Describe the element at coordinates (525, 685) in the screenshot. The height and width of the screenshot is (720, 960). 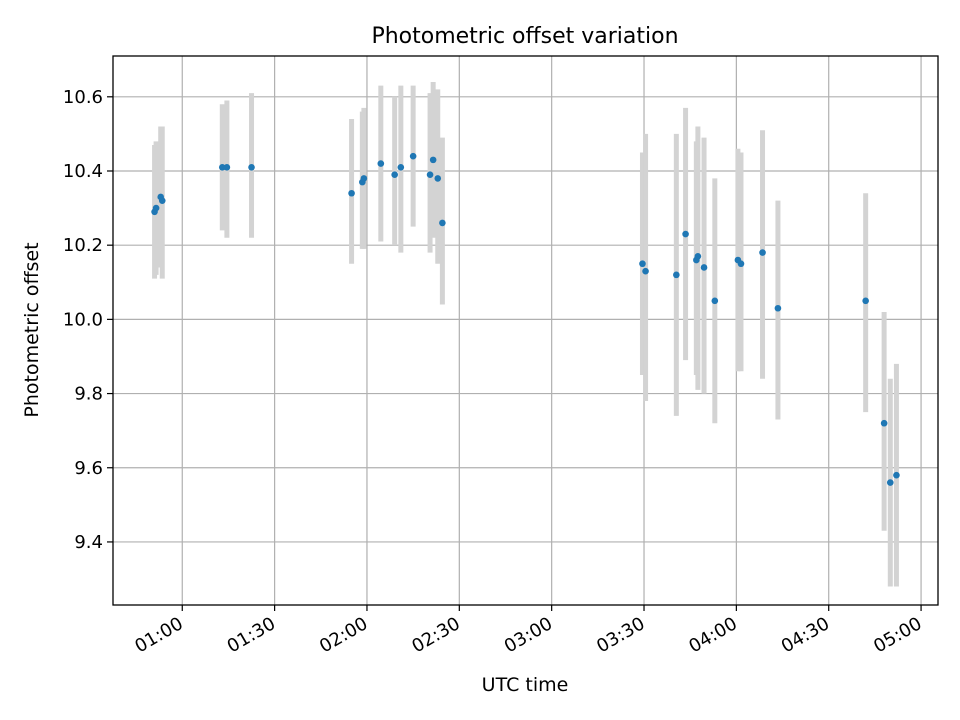
I see `x-axis-label: UTC time` at that location.